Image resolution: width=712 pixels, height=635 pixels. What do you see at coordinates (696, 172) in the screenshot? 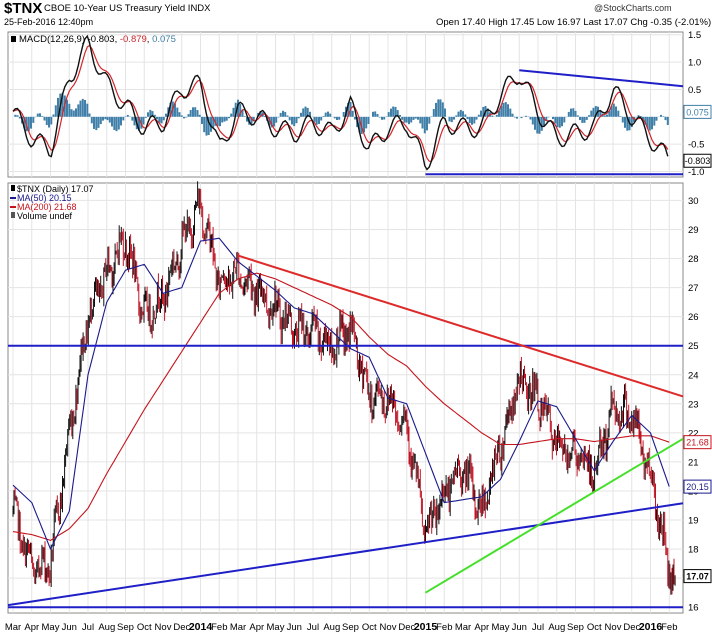
I see `macd-y-tick-label: -1.0` at bounding box center [696, 172].